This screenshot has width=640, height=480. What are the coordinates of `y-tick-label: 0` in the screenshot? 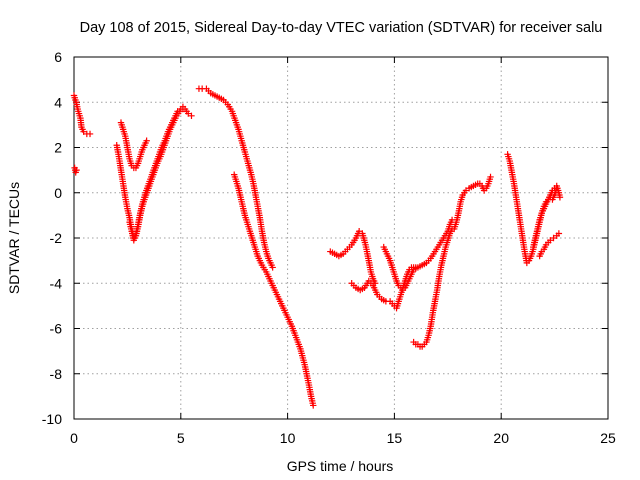 It's located at (58, 193).